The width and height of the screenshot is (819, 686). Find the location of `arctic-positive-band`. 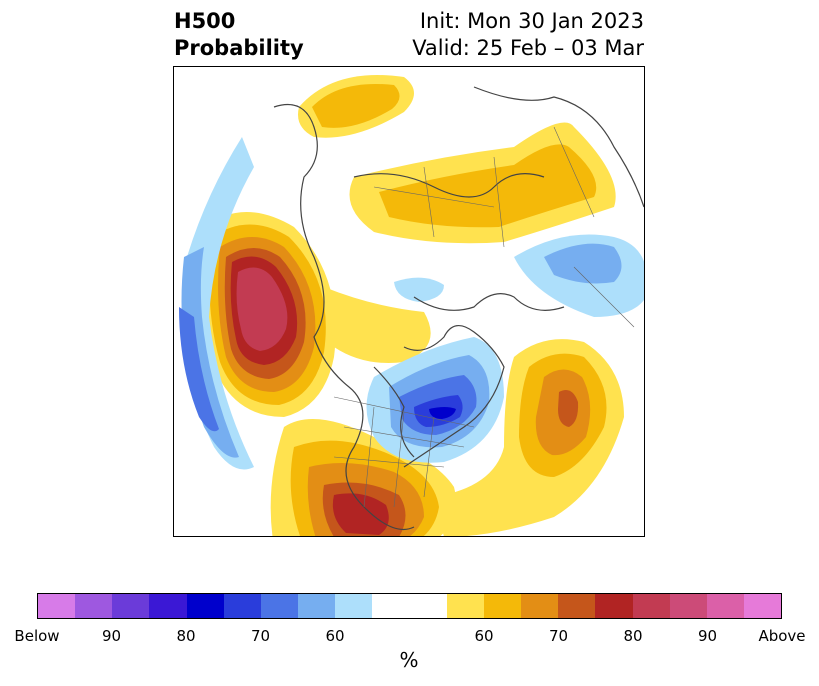

arctic-positive-band is located at coordinates (457, 159).